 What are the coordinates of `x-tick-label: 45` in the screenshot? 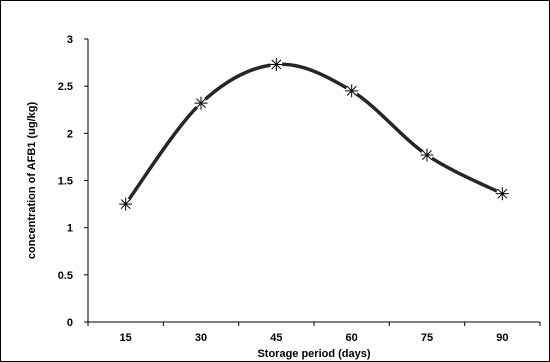 It's located at (276, 338).